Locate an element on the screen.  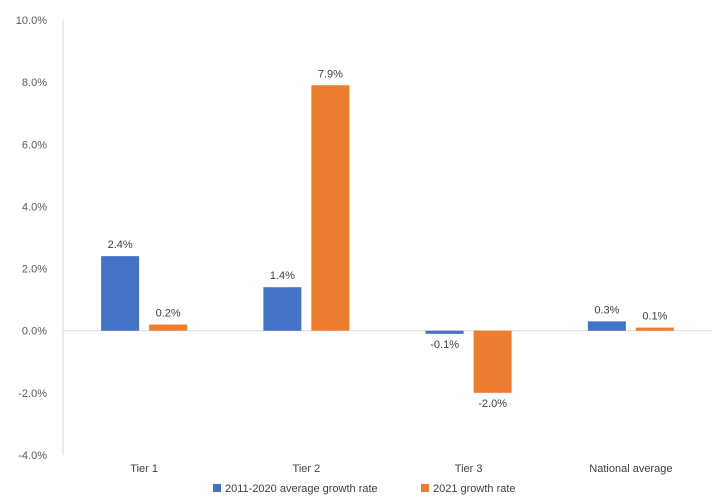
category-label: Tier 3 is located at coordinates (469, 469).